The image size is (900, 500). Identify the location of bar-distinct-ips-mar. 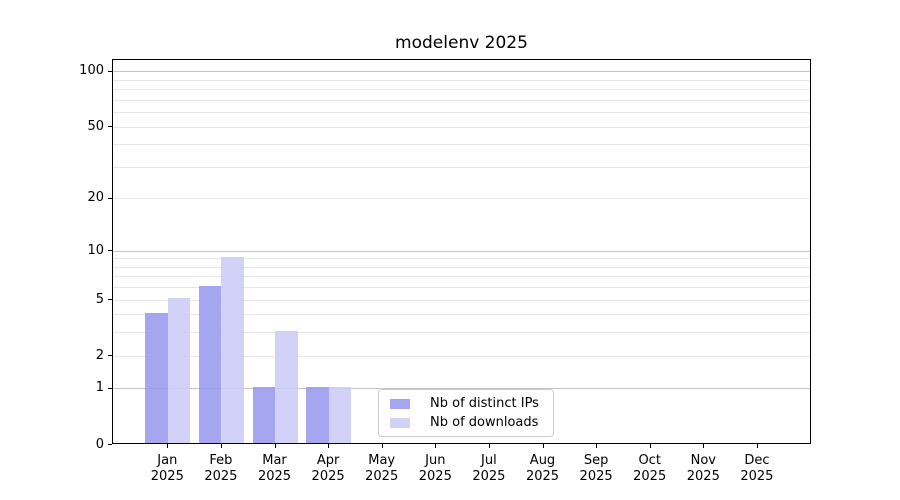
(263, 414).